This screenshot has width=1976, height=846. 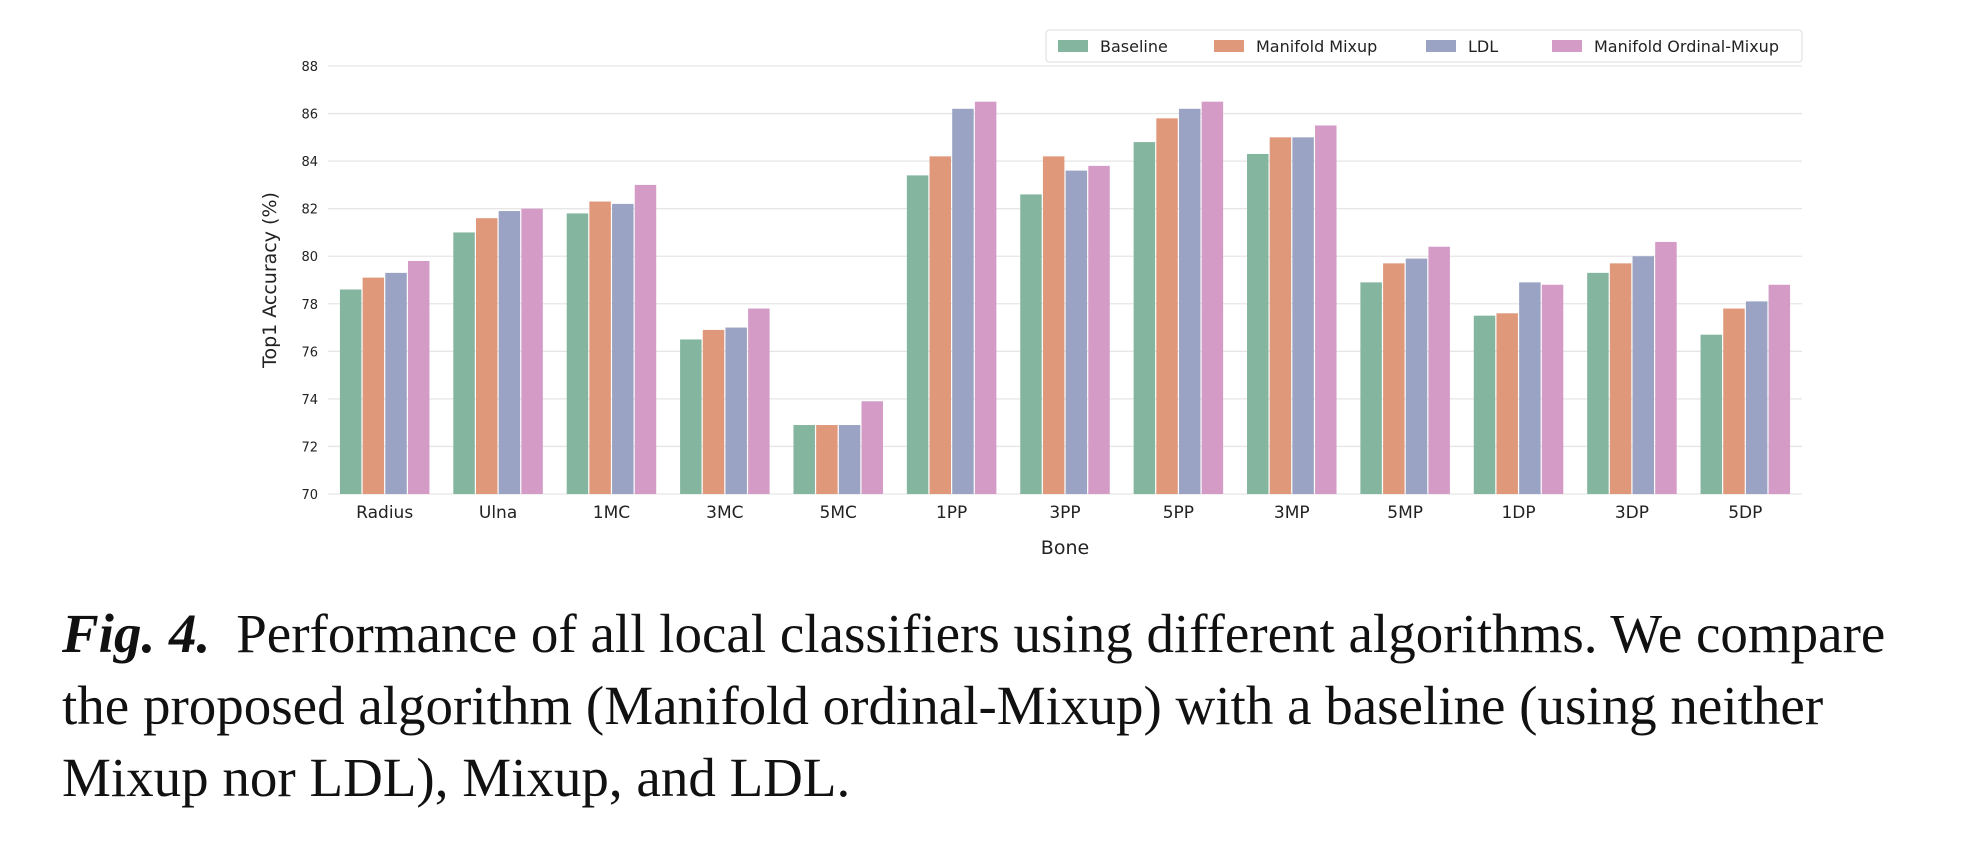 What do you see at coordinates (1518, 513) in the screenshot?
I see `x-tick-label: 1DP` at bounding box center [1518, 513].